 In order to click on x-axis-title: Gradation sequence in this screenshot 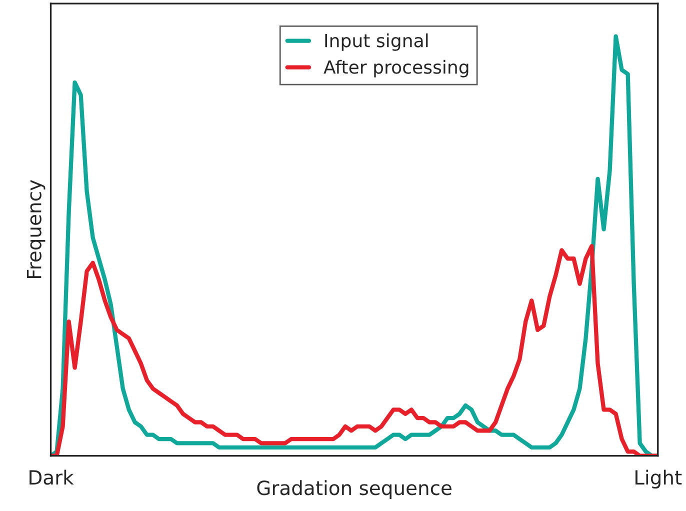, I will do `click(354, 490)`.